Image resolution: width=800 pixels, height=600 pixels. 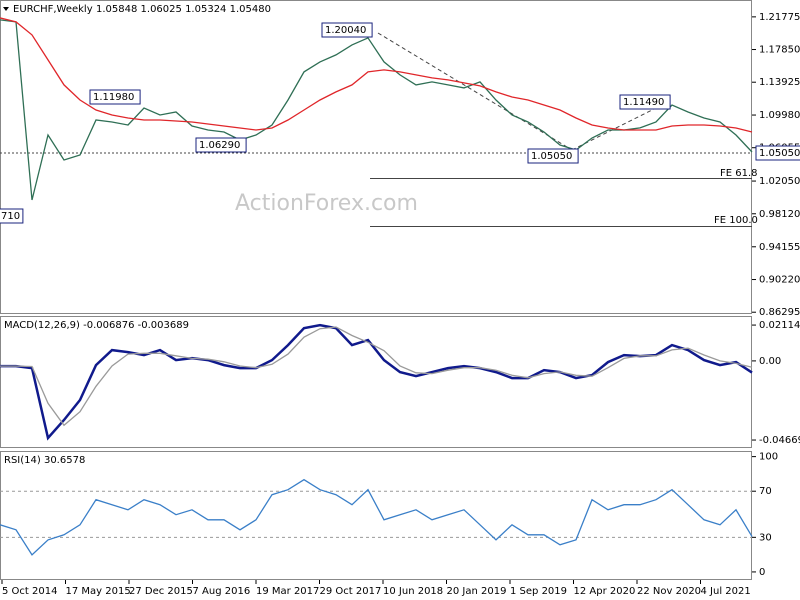 What do you see at coordinates (6, 9) in the screenshot?
I see `menu-arrow` at bounding box center [6, 9].